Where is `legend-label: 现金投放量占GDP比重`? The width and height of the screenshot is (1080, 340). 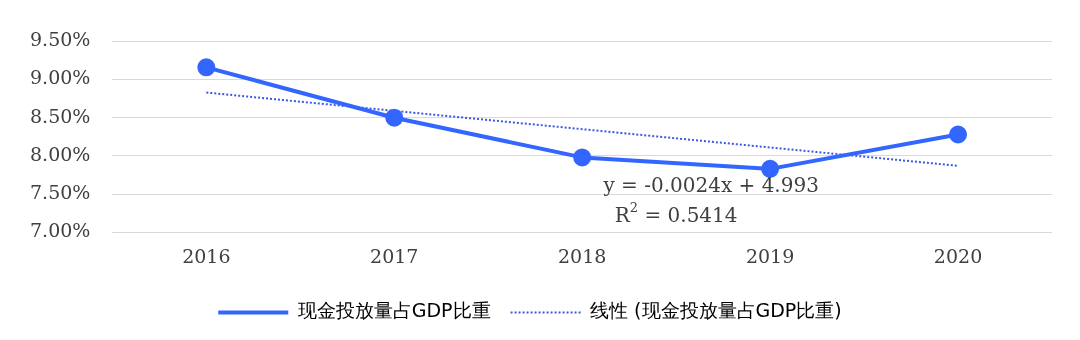
legend-label: 现金投放量占GDP比重 is located at coordinates (394, 310).